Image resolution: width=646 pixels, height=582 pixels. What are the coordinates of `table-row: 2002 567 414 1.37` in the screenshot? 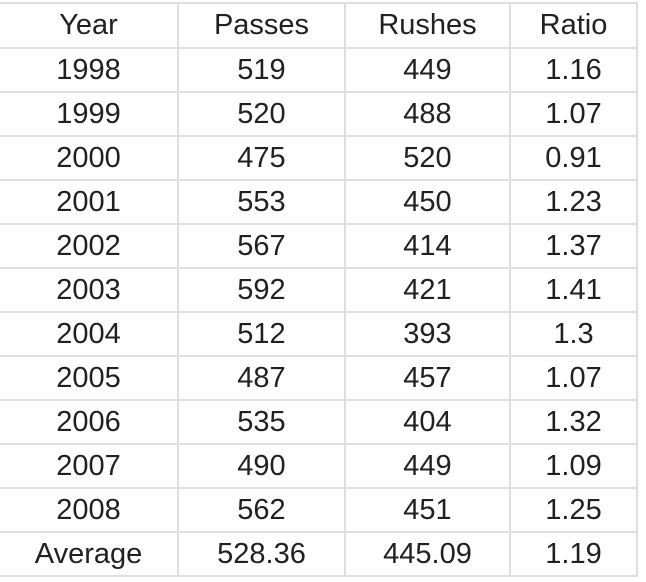 It's located at (319, 246).